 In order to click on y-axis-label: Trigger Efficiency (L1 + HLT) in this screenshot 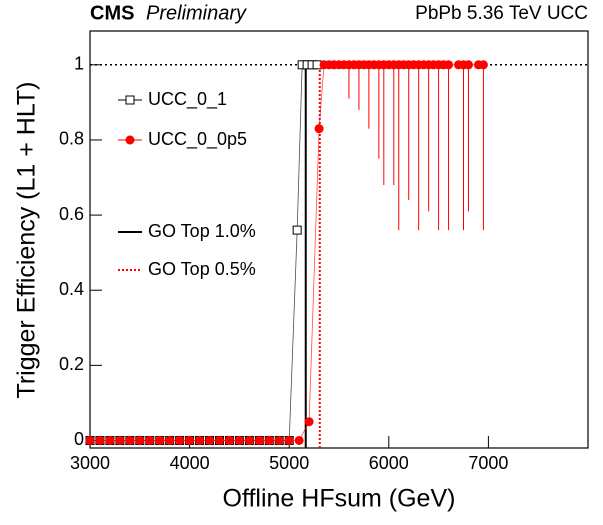, I will do `click(27, 239)`.